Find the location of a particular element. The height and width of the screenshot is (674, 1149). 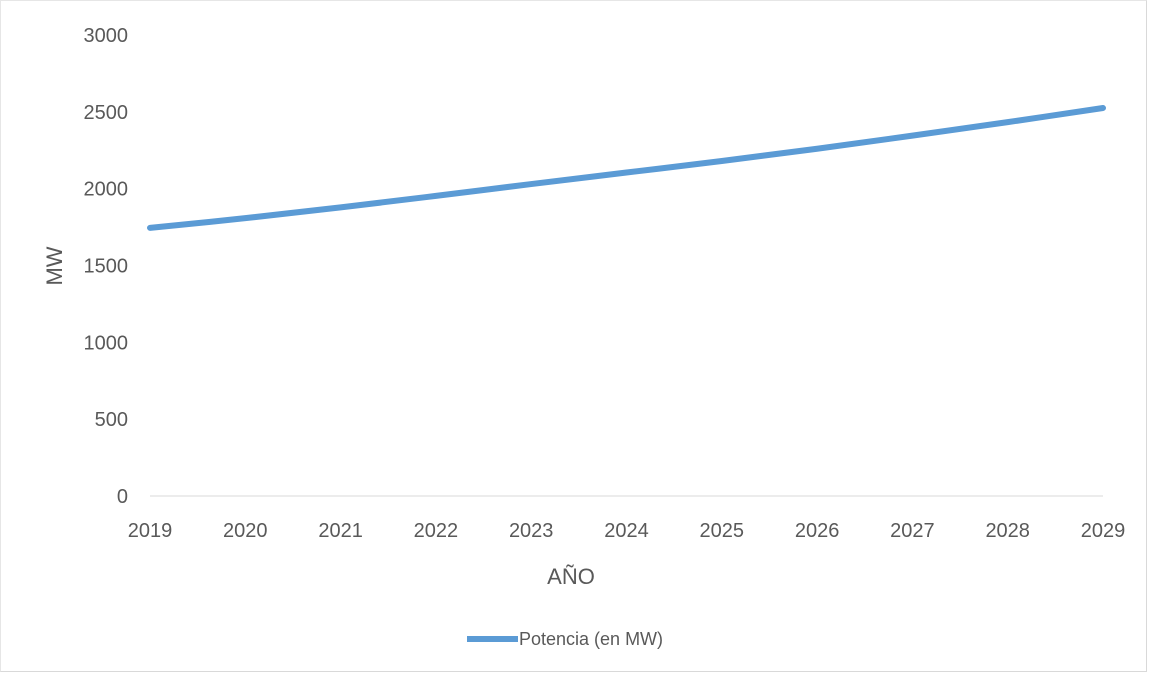

y-axis-title: MW is located at coordinates (54, 265).